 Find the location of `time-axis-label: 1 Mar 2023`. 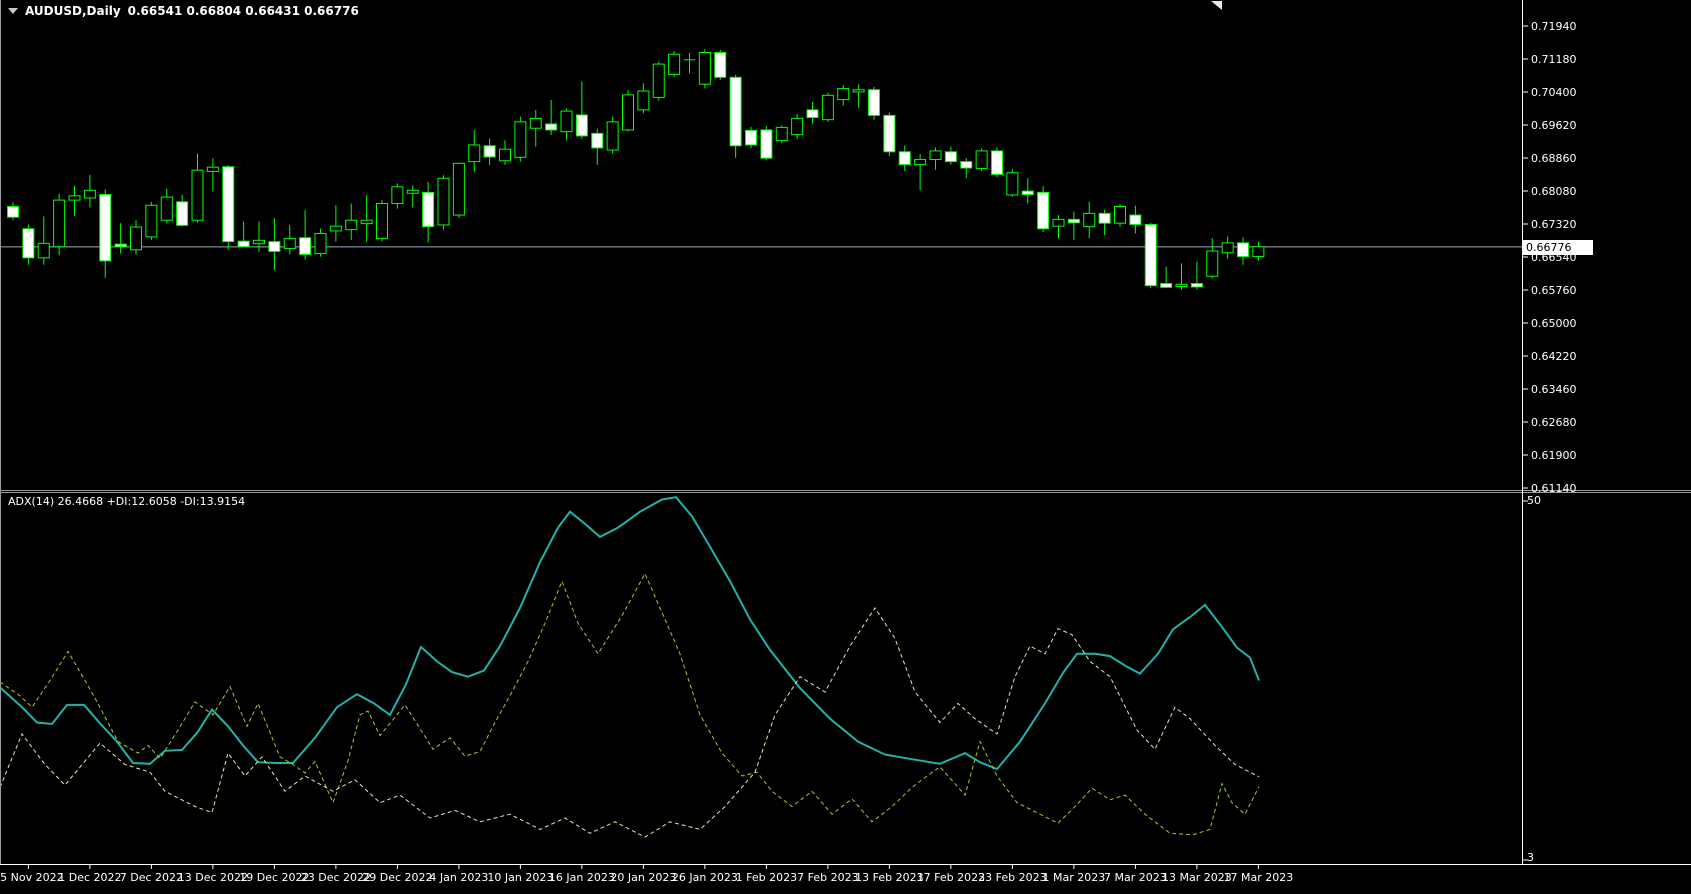

time-axis-label: 1 Mar 2023 is located at coordinates (1074, 877).